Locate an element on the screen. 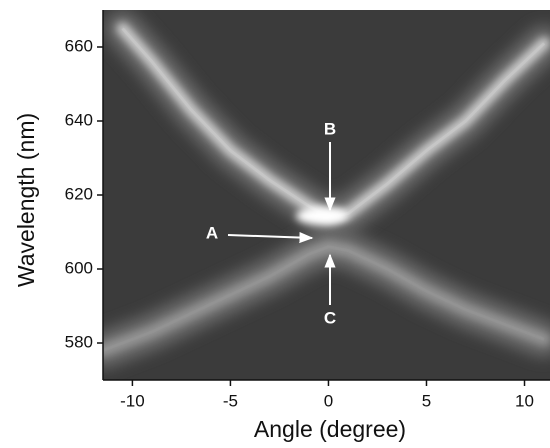 This screenshot has width=550, height=448. x-tick-label: 5 is located at coordinates (426, 400).